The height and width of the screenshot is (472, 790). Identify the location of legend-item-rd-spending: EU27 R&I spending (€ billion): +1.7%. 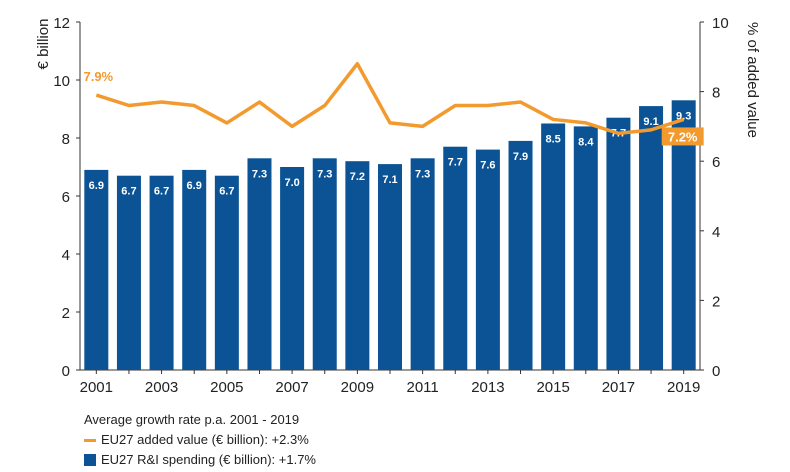
(200, 460).